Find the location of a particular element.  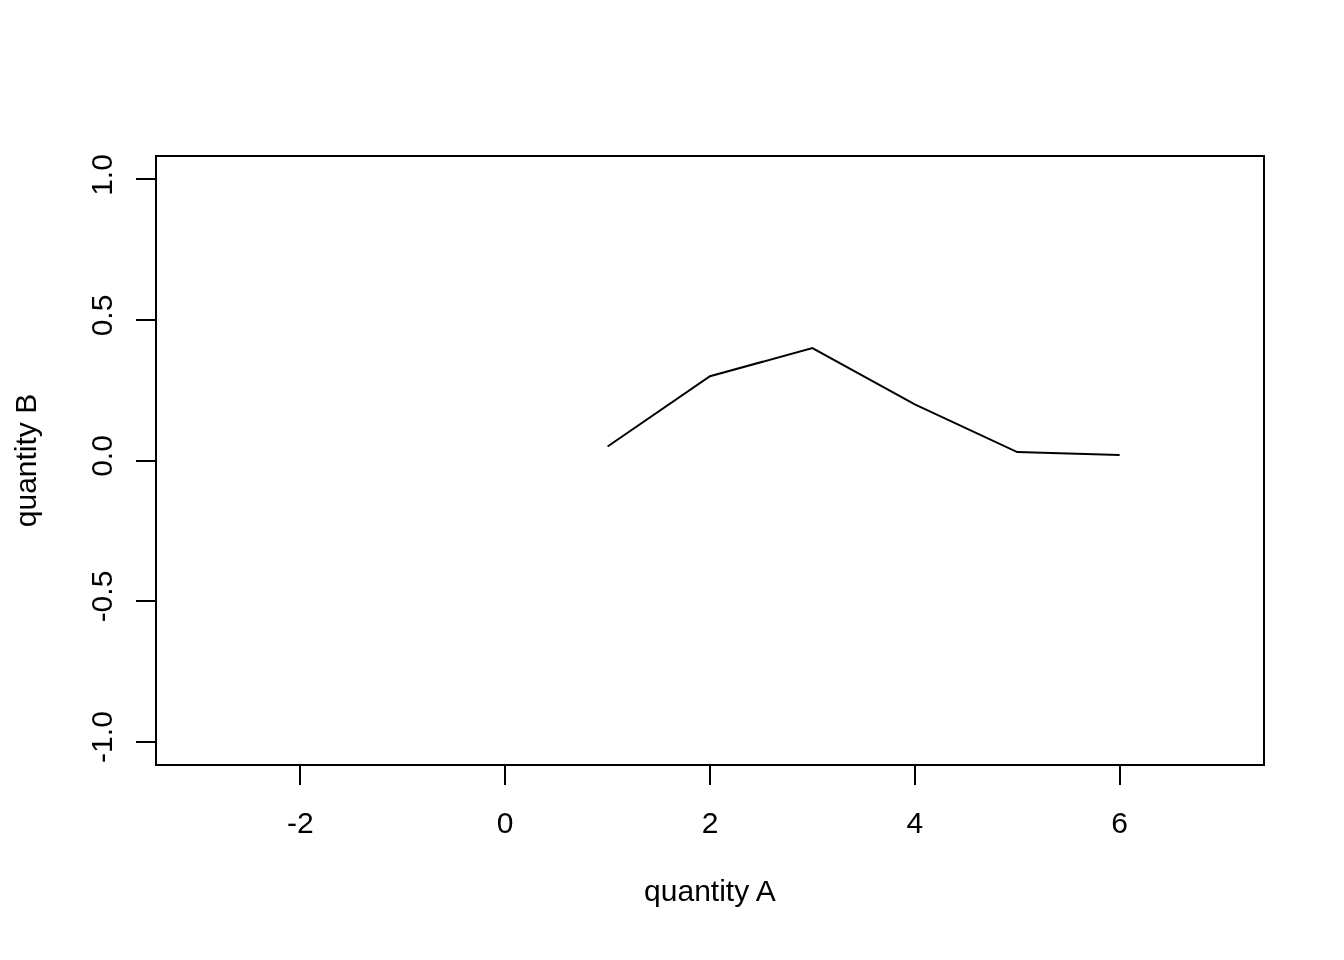

x-tick-label: -2 is located at coordinates (300, 822).